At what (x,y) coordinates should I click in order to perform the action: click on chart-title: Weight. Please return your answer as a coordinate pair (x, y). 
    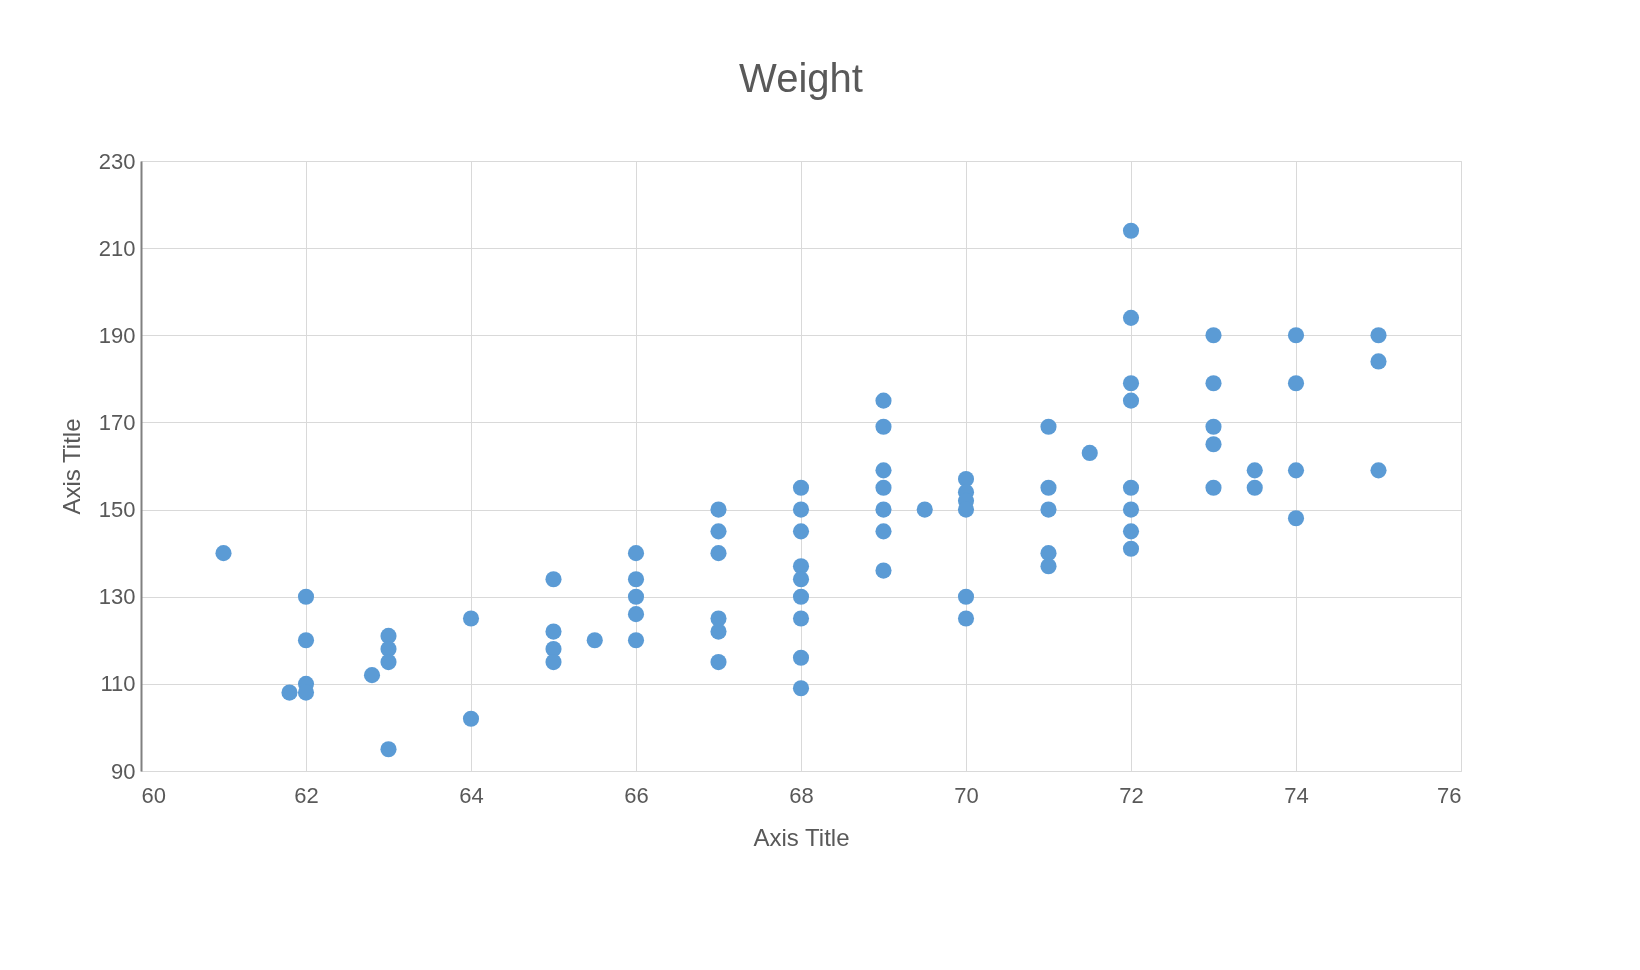
    Looking at the image, I should click on (801, 78).